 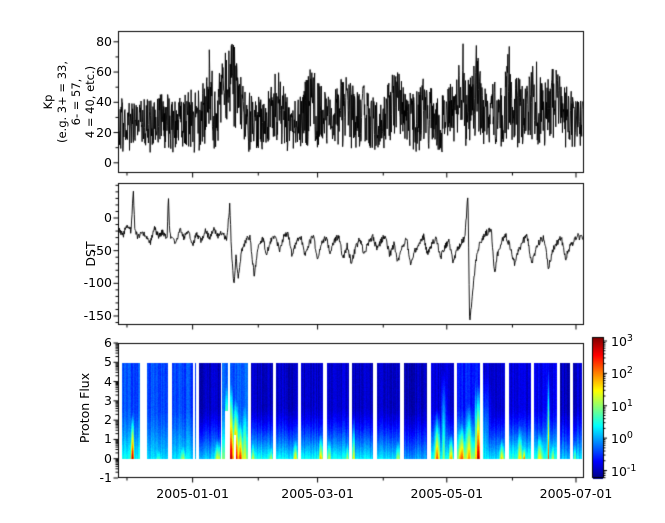 What do you see at coordinates (447, 493) in the screenshot?
I see `x-tick-label: 2005-05-01` at bounding box center [447, 493].